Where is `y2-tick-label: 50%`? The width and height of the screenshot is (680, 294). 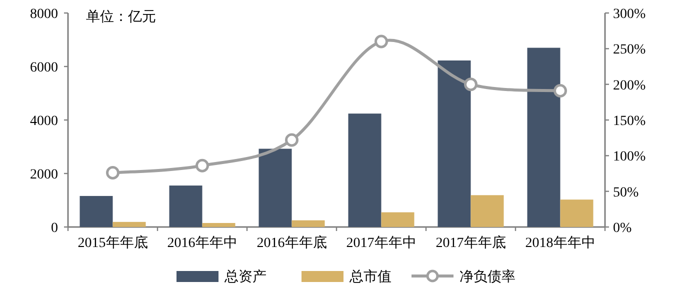
y2-tick-label: 50% is located at coordinates (626, 192).